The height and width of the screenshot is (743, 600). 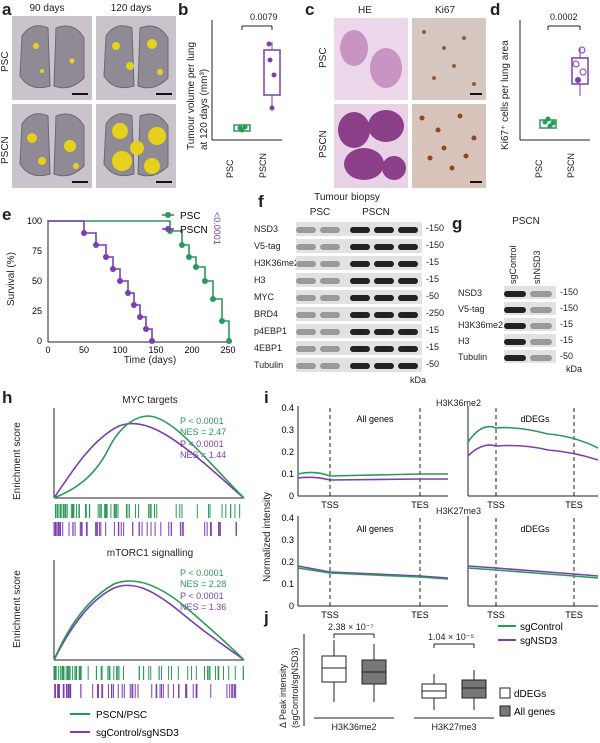 What do you see at coordinates (464, 341) in the screenshot?
I see `panel-g-row-label: H3` at bounding box center [464, 341].